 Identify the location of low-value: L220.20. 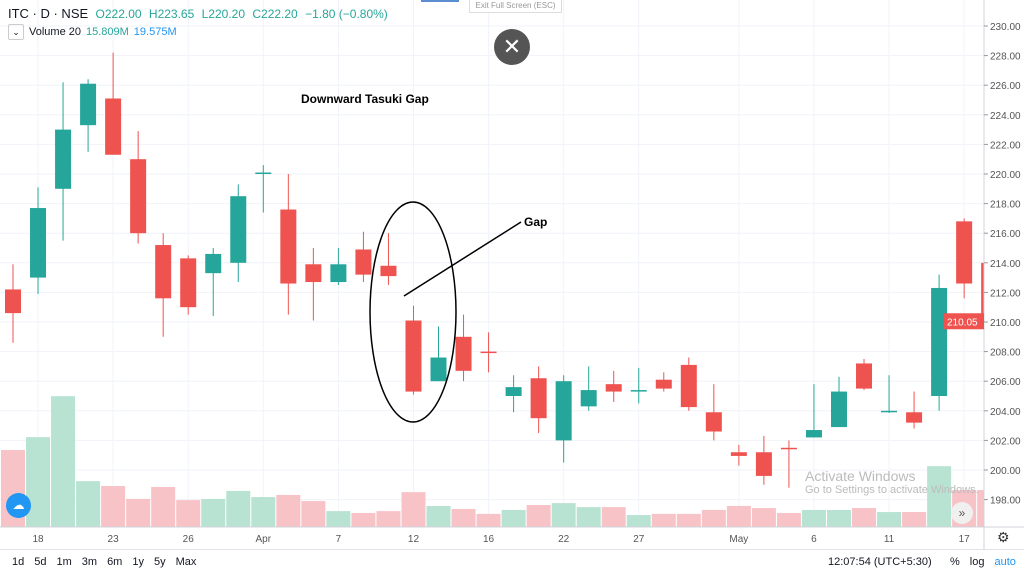
(223, 14).